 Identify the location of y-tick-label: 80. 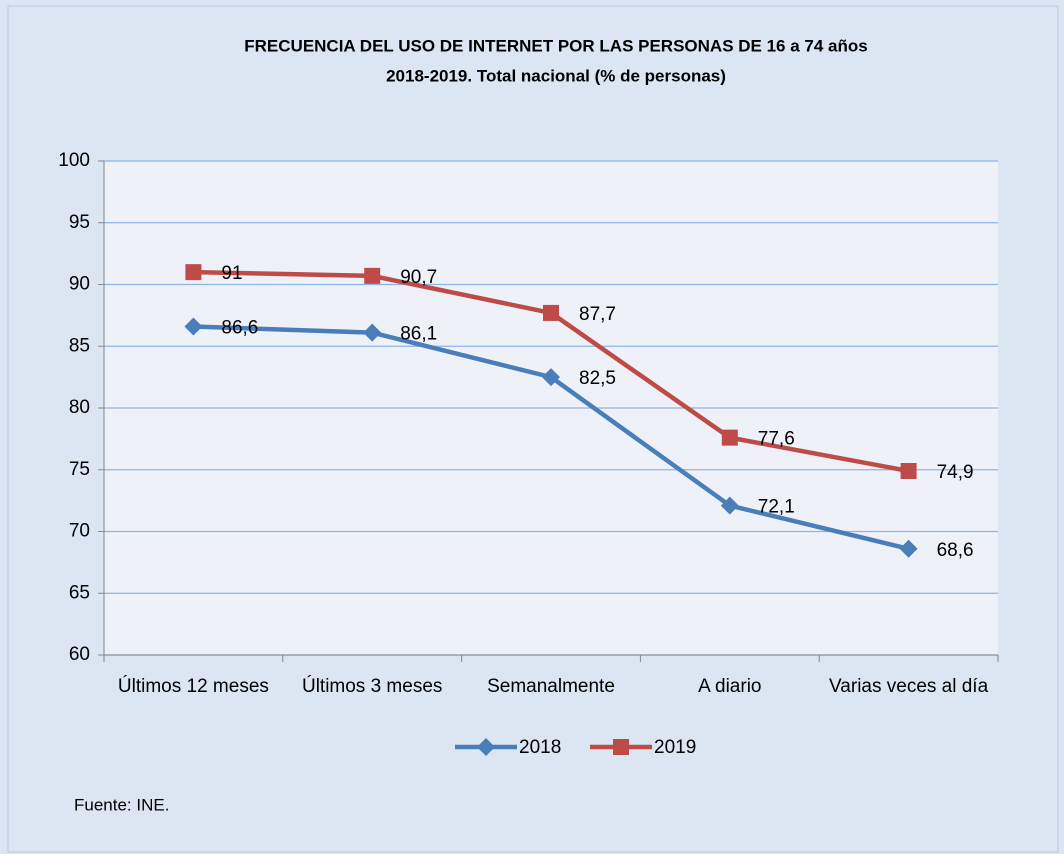
(79, 407).